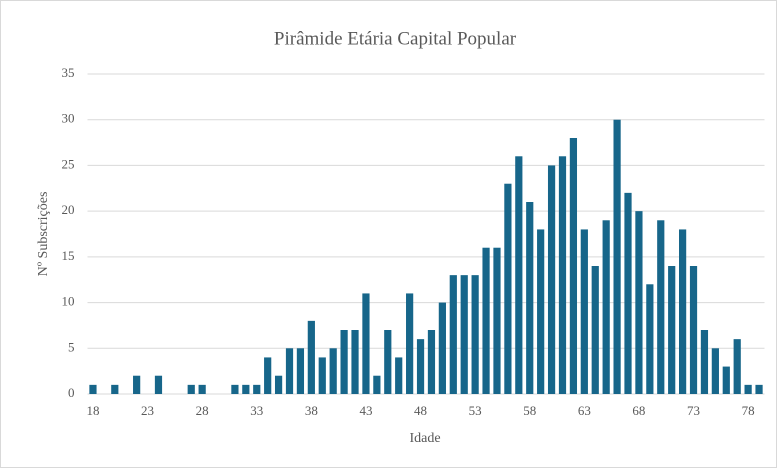  What do you see at coordinates (693, 410) in the screenshot?
I see `x-tick-label: 73` at bounding box center [693, 410].